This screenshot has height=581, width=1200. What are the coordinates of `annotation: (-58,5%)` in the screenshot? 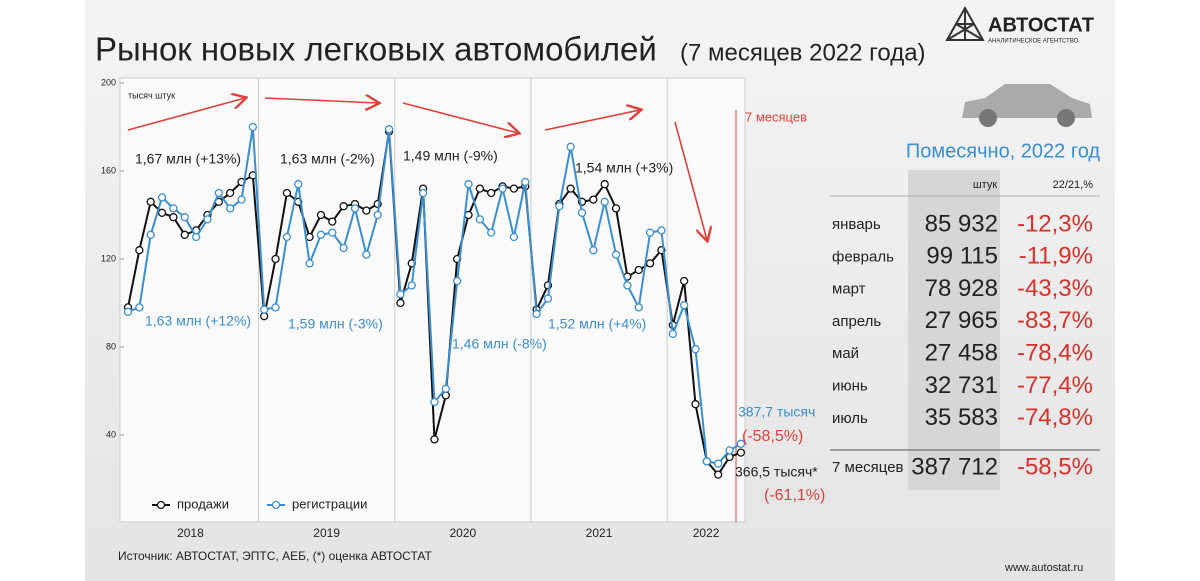 It's located at (772, 436).